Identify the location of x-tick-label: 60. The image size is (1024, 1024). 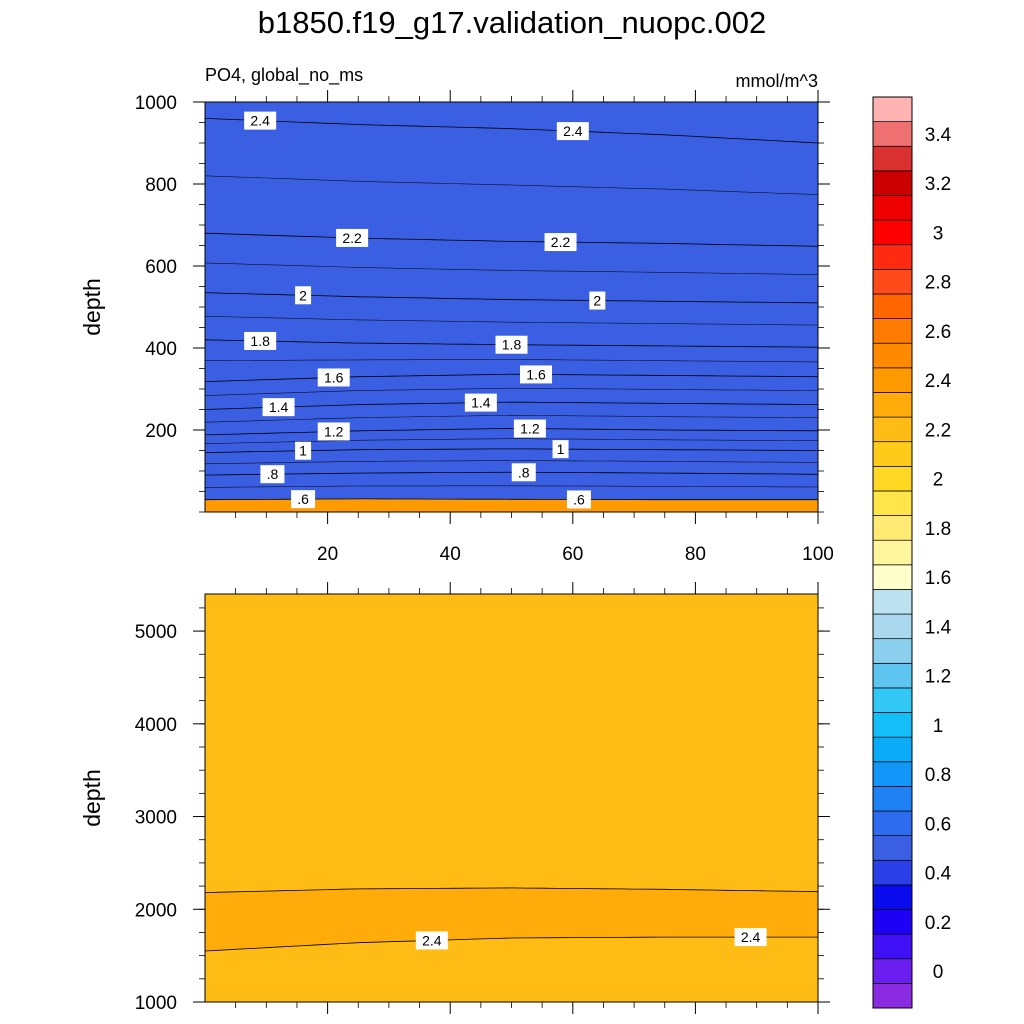
(572, 554).